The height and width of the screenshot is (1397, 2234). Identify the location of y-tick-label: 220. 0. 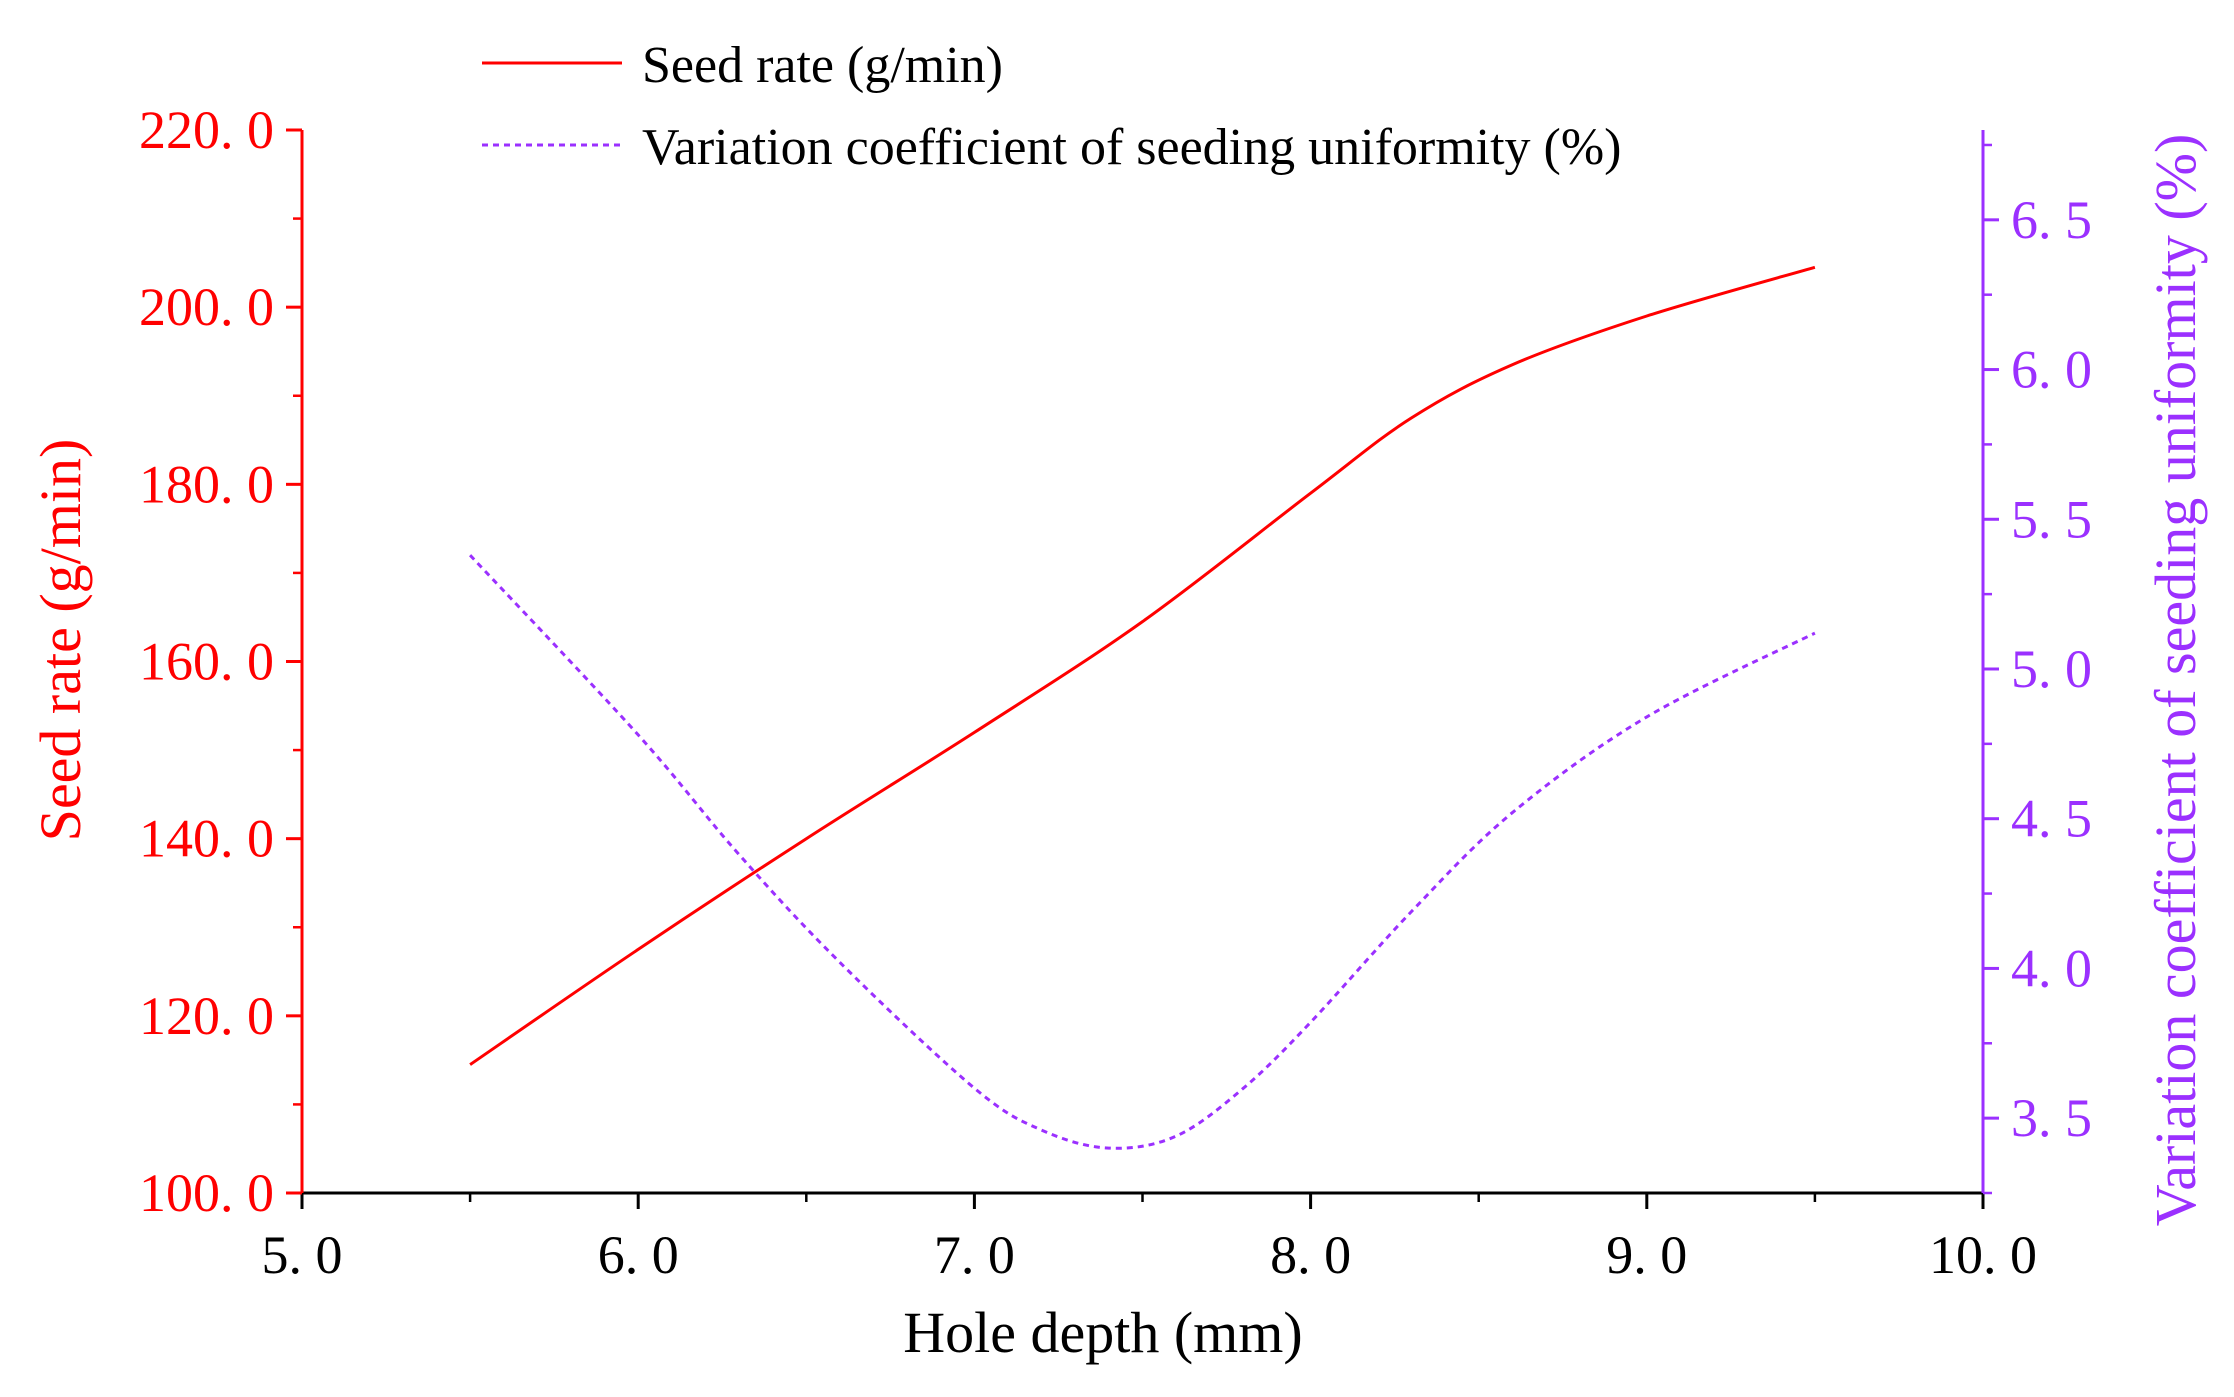
(206, 130).